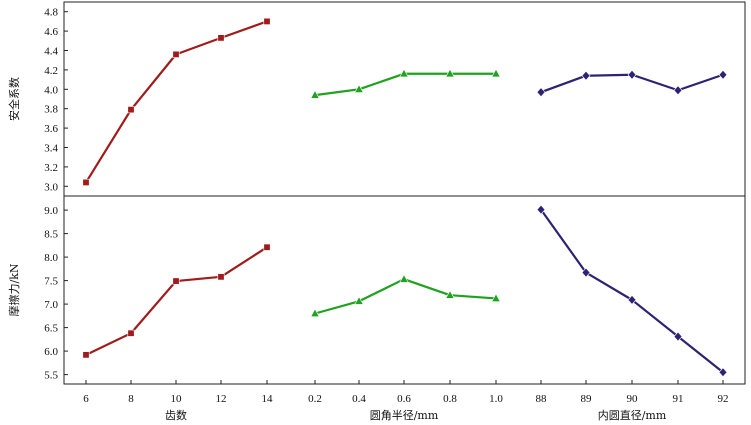  Describe the element at coordinates (86, 399) in the screenshot. I see `x-tick-label: 6` at that location.